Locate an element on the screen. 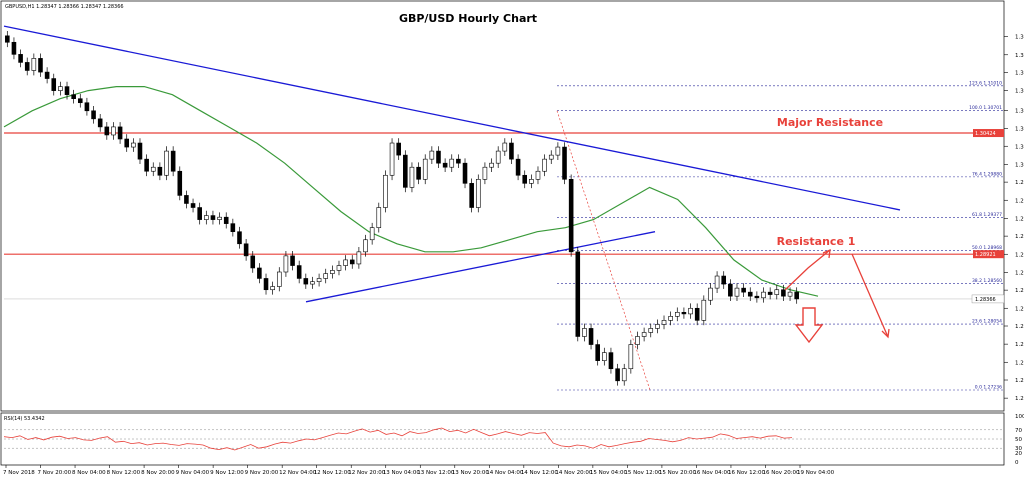  time-tick-label: 7 Nov 2018 is located at coordinates (19, 473).